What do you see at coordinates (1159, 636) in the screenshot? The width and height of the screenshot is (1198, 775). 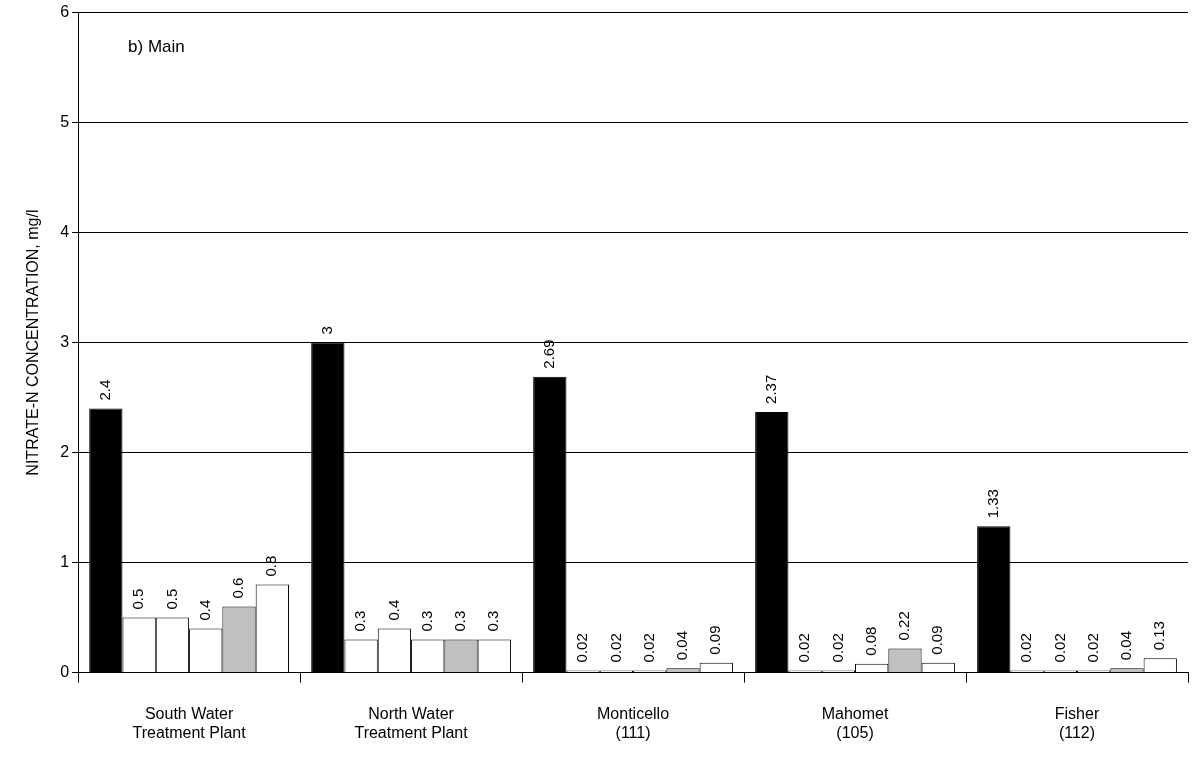 I see `data-label: 0.13` at bounding box center [1159, 636].